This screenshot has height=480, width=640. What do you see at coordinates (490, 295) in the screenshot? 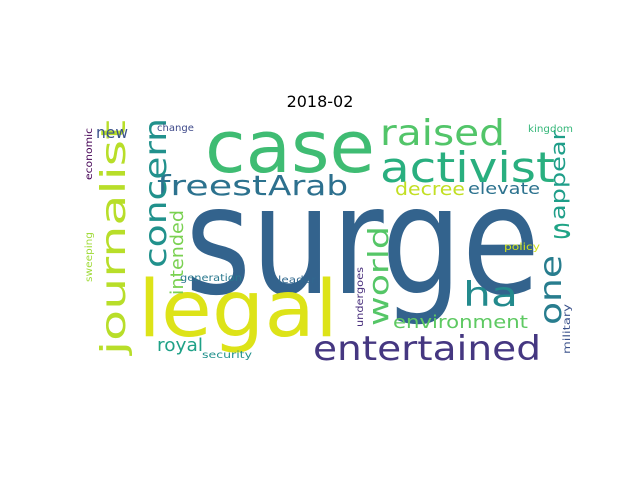
I see `word-ha: ha` at bounding box center [490, 295].